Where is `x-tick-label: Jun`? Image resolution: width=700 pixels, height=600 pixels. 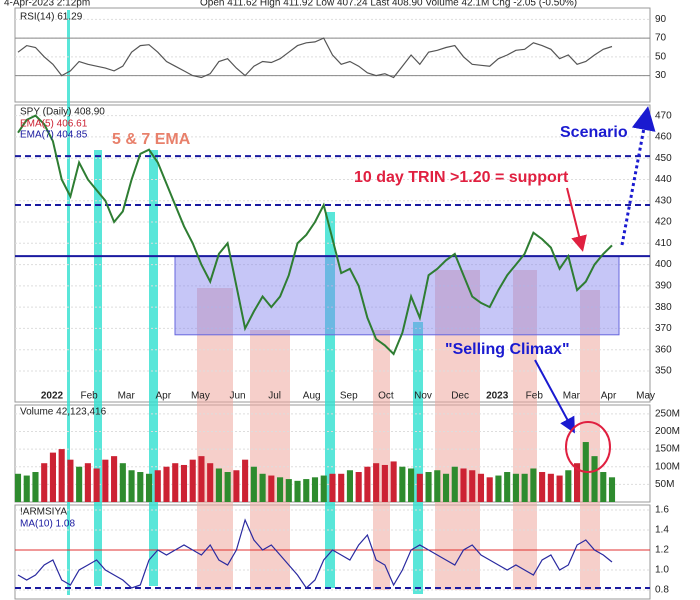
x-tick-label: Jun is located at coordinates (237, 396).